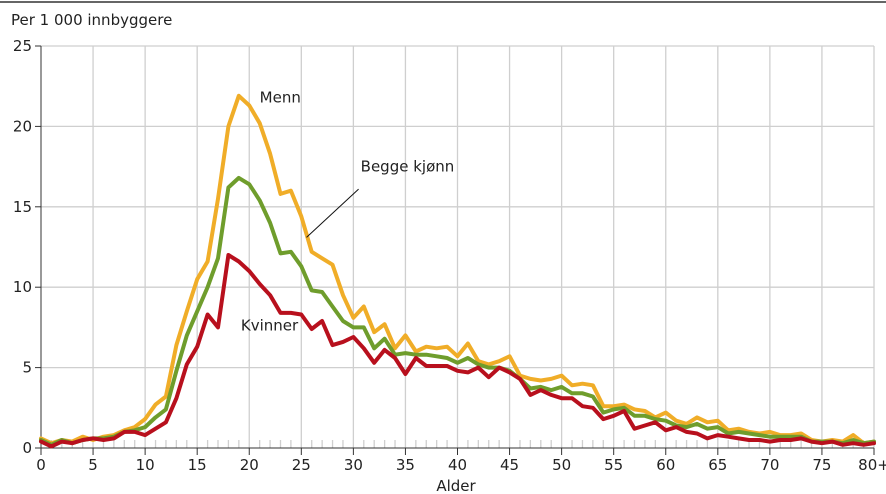 Image resolution: width=886 pixels, height=494 pixels. I want to click on x-tick-label: 15, so click(197, 465).